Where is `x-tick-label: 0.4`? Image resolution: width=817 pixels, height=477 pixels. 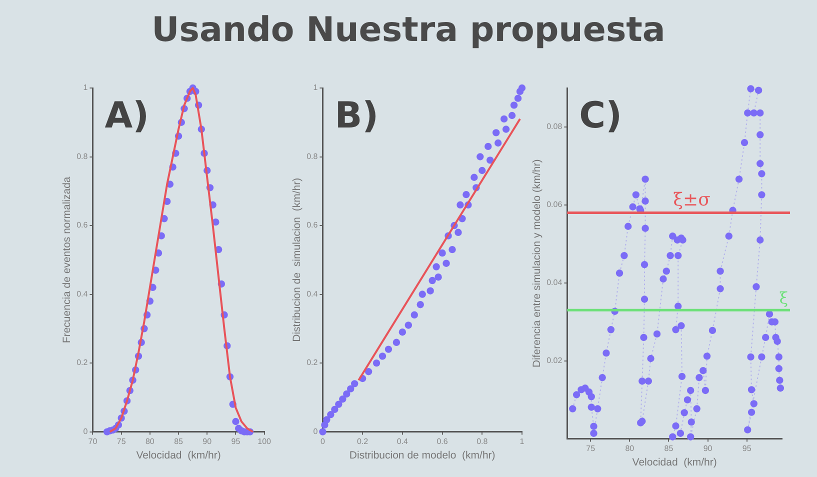
x-tick-label: 0.4 is located at coordinates (402, 441).